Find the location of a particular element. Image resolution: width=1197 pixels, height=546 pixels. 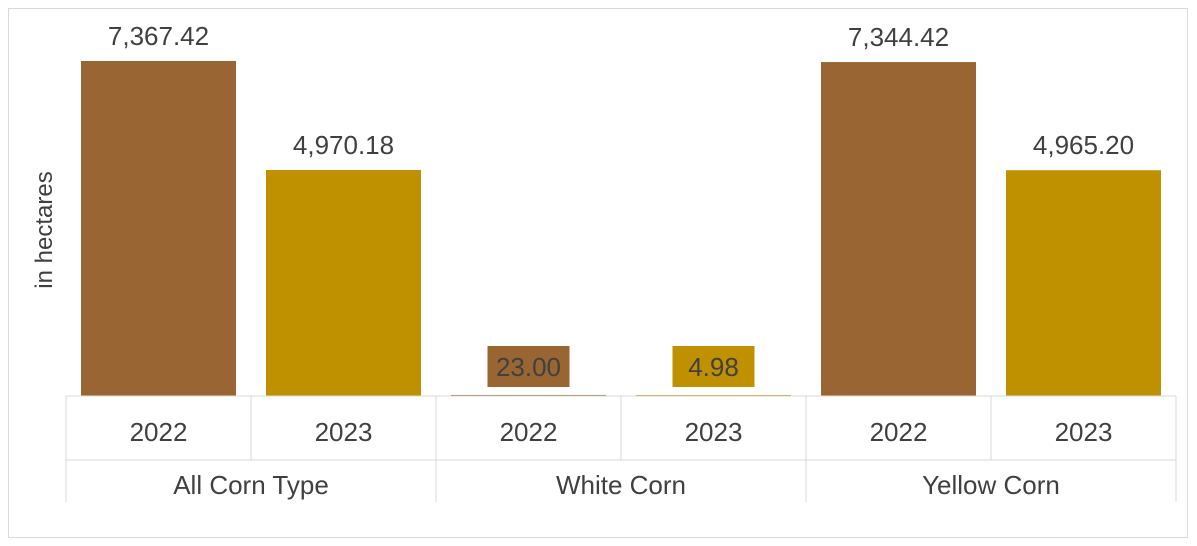

value-label: 23.00 is located at coordinates (528, 367).